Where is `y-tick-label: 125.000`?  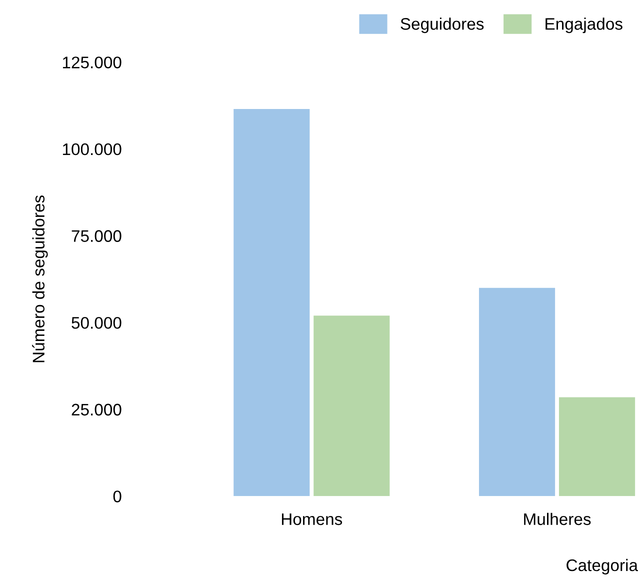
y-tick-label: 125.000 is located at coordinates (92, 62).